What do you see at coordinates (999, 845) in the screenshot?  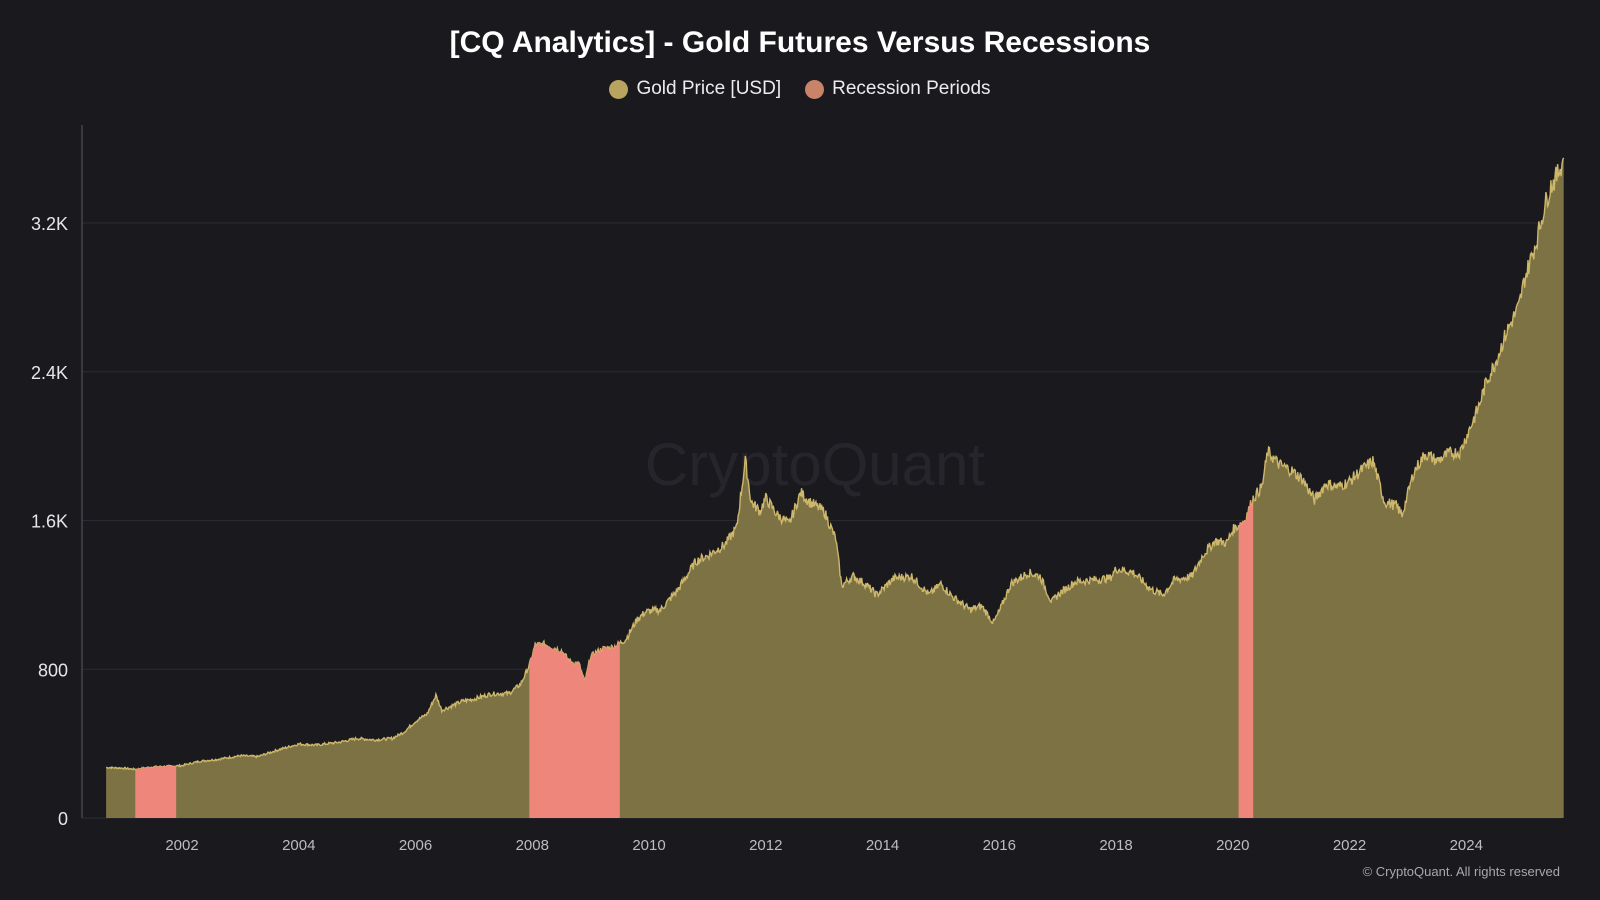 I see `x-tick-label: 2016` at bounding box center [999, 845].